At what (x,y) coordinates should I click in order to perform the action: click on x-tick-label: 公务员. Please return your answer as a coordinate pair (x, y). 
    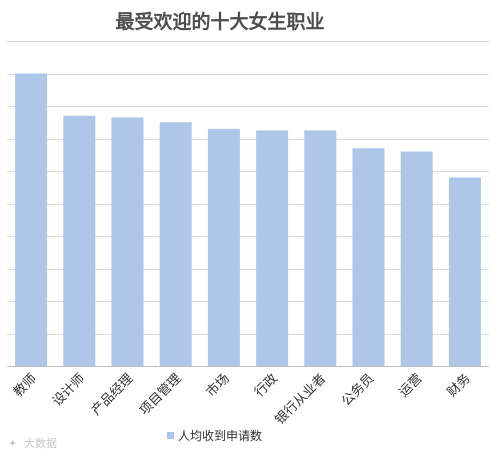
    Looking at the image, I should click on (357, 390).